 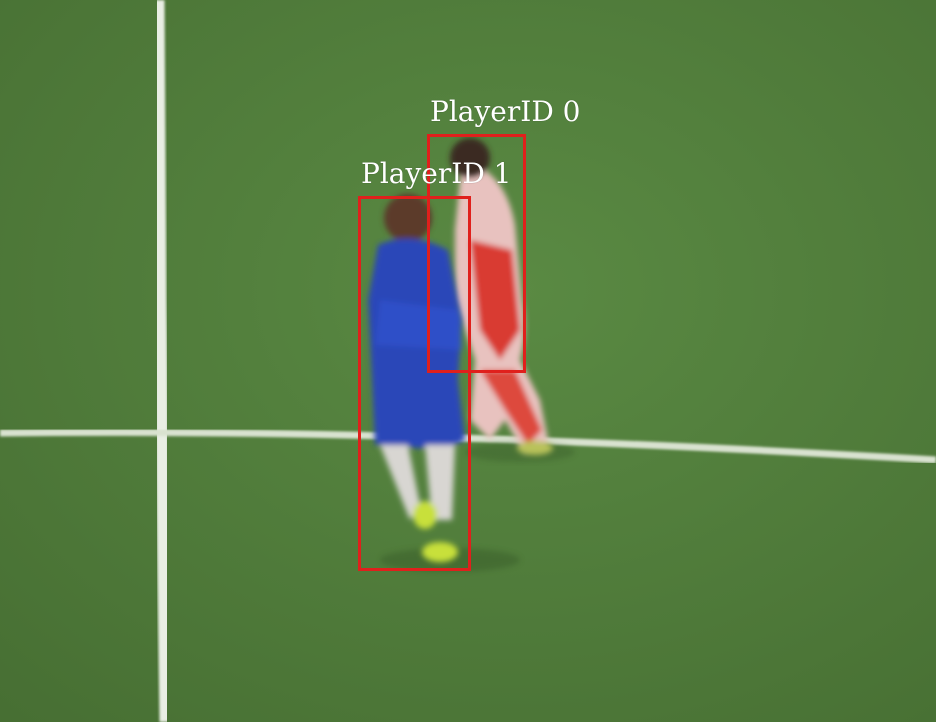 I want to click on detection-label-player-0: PlayerID 0, so click(x=505, y=111).